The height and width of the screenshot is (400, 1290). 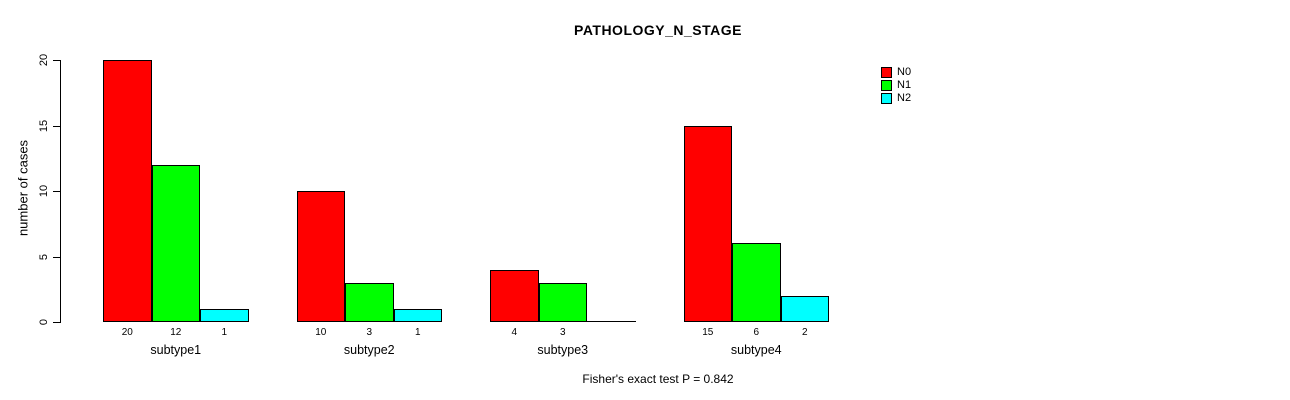 What do you see at coordinates (707, 223) in the screenshot?
I see `bar-subtype4-N0` at bounding box center [707, 223].